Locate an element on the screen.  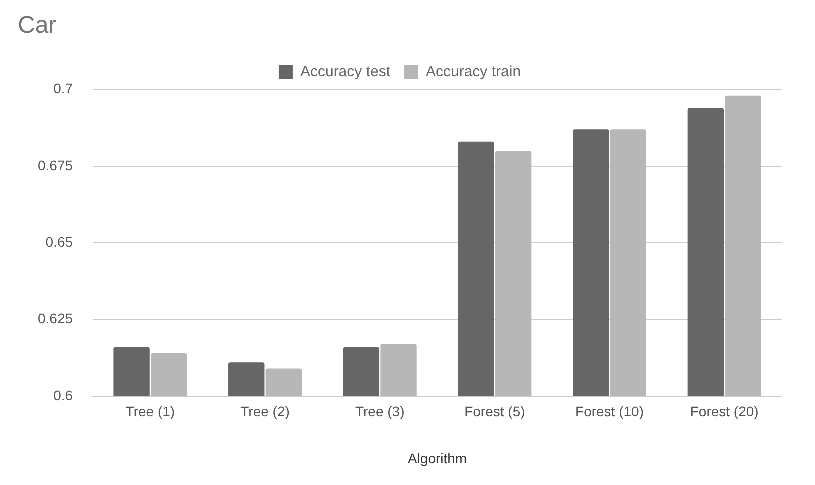
x-tick-label: Forest (20) is located at coordinates (724, 412).